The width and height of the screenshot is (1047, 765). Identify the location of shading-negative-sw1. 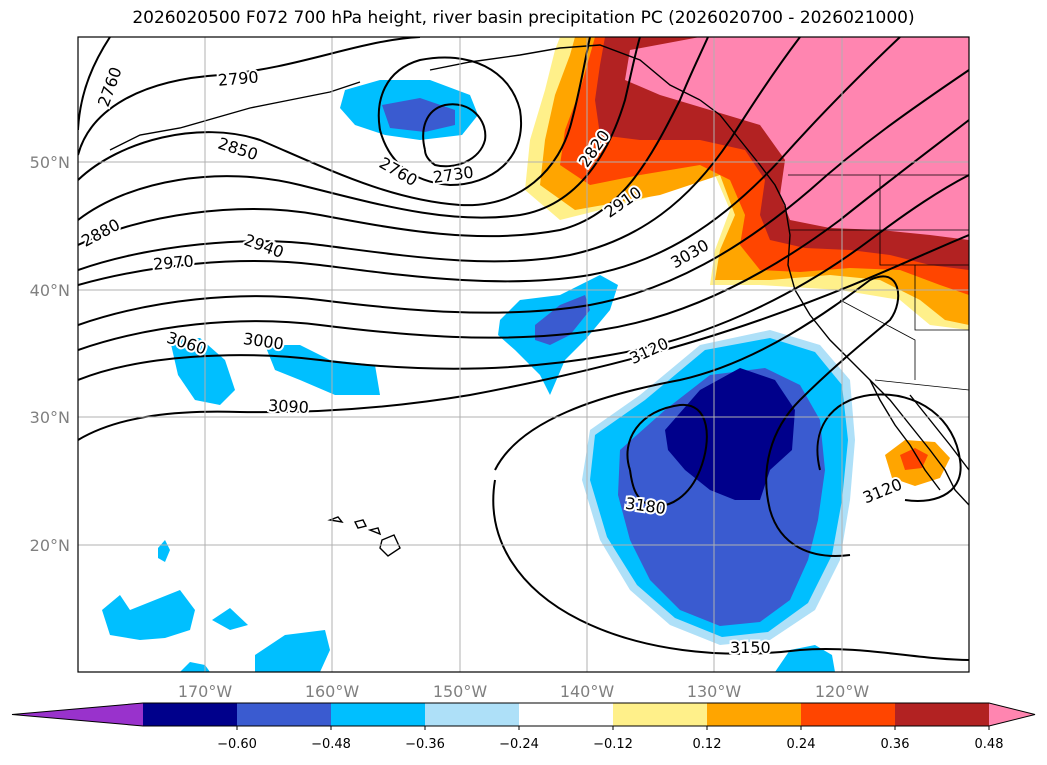
(148, 615).